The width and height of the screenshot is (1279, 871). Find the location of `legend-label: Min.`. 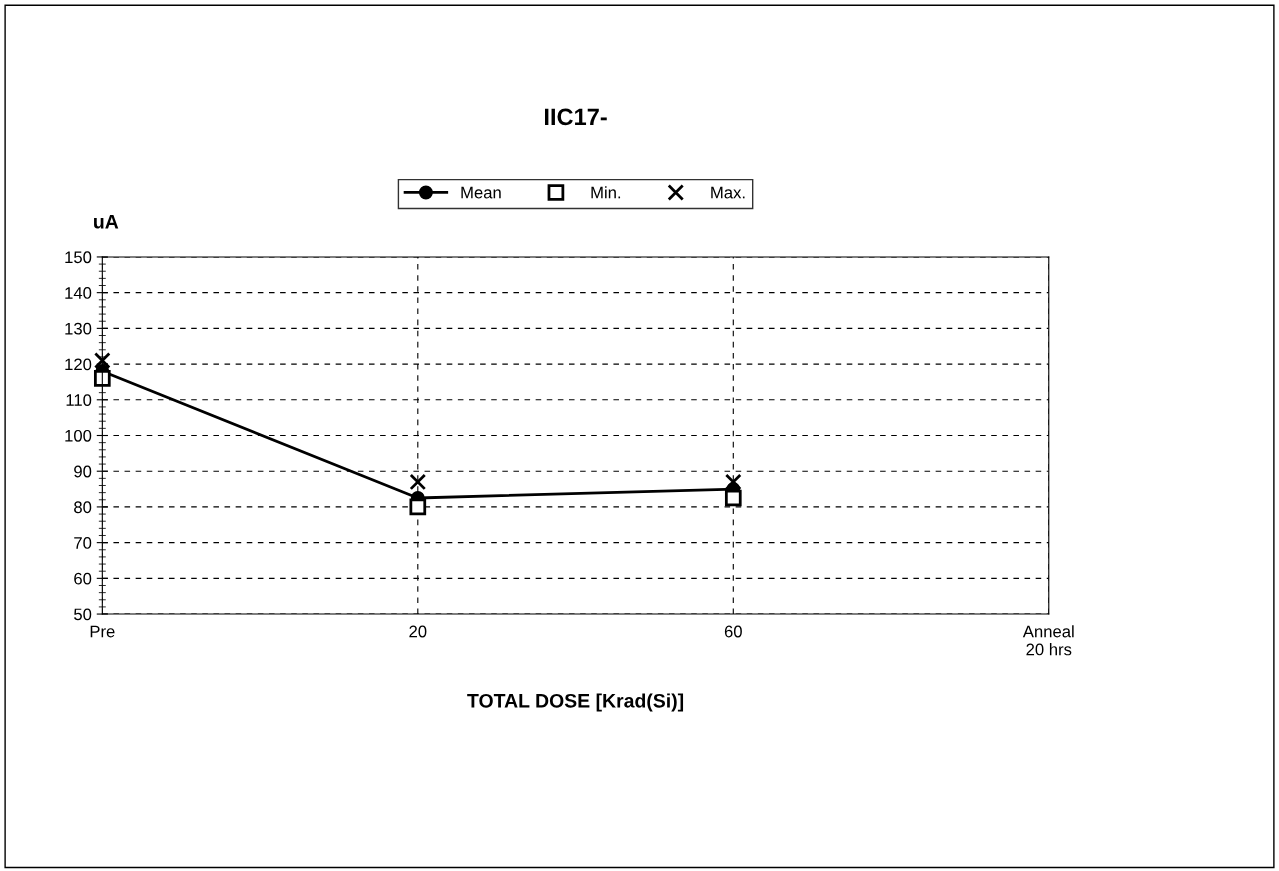

legend-label: Min. is located at coordinates (606, 192).